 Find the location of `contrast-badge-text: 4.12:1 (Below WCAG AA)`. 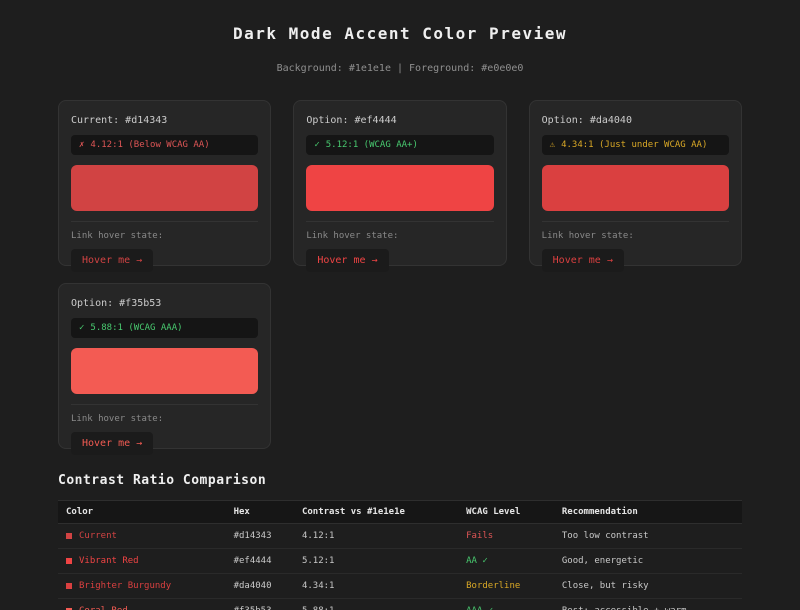

contrast-badge-text: 4.12:1 (Below WCAG AA) is located at coordinates (150, 145).